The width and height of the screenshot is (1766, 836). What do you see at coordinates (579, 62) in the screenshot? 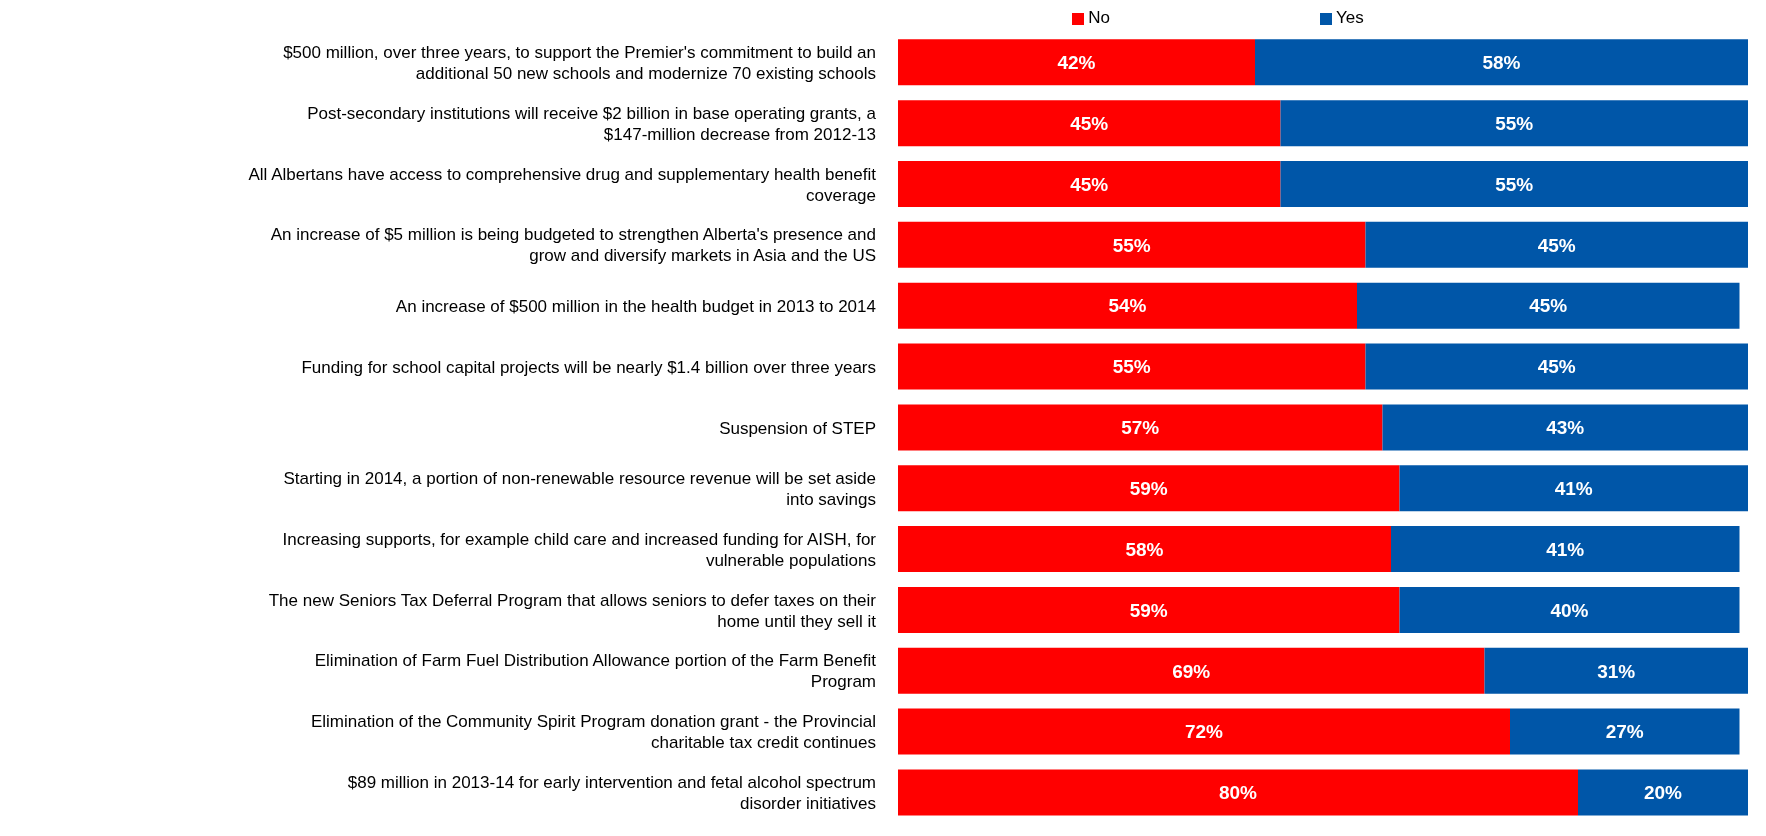
I see `y-tick-label: $500 million, over three years, to support the Premier's commitment to build an additional 50 new schools and modernize 70 existing schools` at bounding box center [579, 62].